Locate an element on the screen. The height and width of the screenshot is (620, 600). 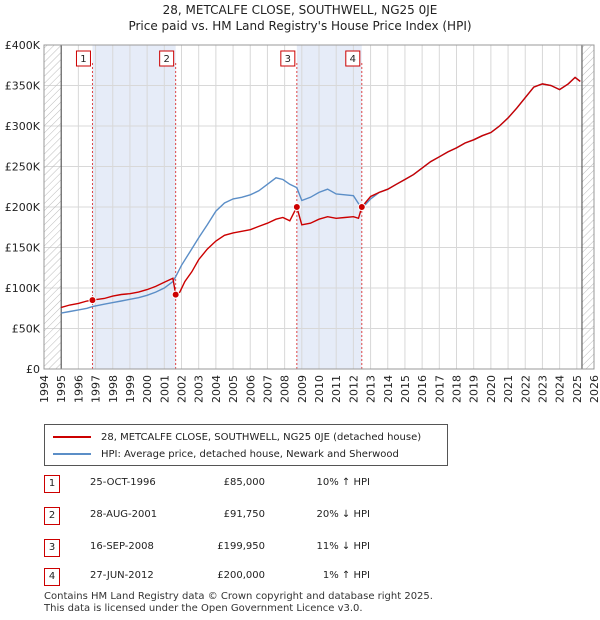
x-tick-label: 2015 is located at coordinates (405, 389).